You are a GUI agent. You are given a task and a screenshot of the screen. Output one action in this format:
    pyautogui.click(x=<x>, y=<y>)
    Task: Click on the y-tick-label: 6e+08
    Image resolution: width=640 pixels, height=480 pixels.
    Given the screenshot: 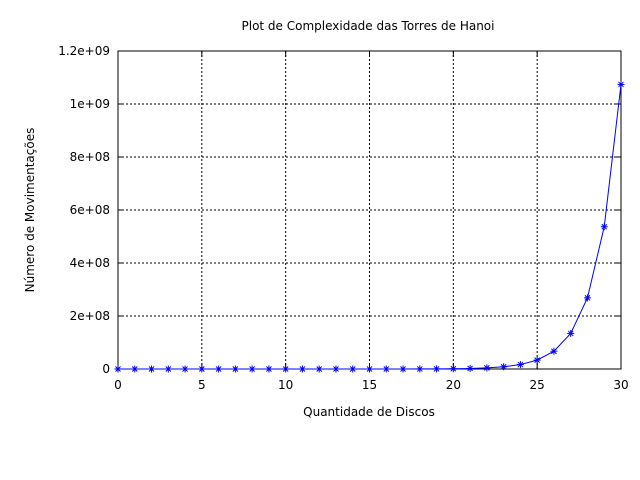 What is the action you would take?
    pyautogui.click(x=90, y=210)
    